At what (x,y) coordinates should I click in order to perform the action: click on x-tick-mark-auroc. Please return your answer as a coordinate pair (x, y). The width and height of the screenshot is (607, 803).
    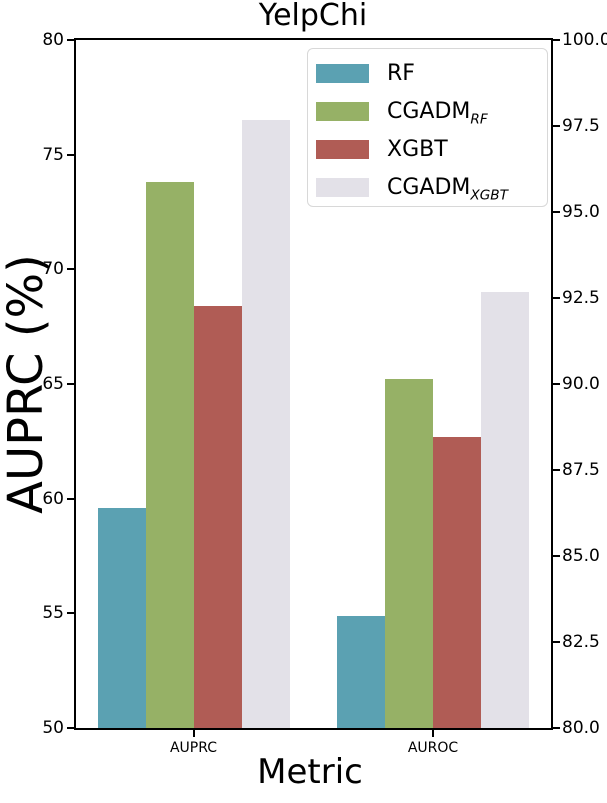
    Looking at the image, I should click on (433, 733).